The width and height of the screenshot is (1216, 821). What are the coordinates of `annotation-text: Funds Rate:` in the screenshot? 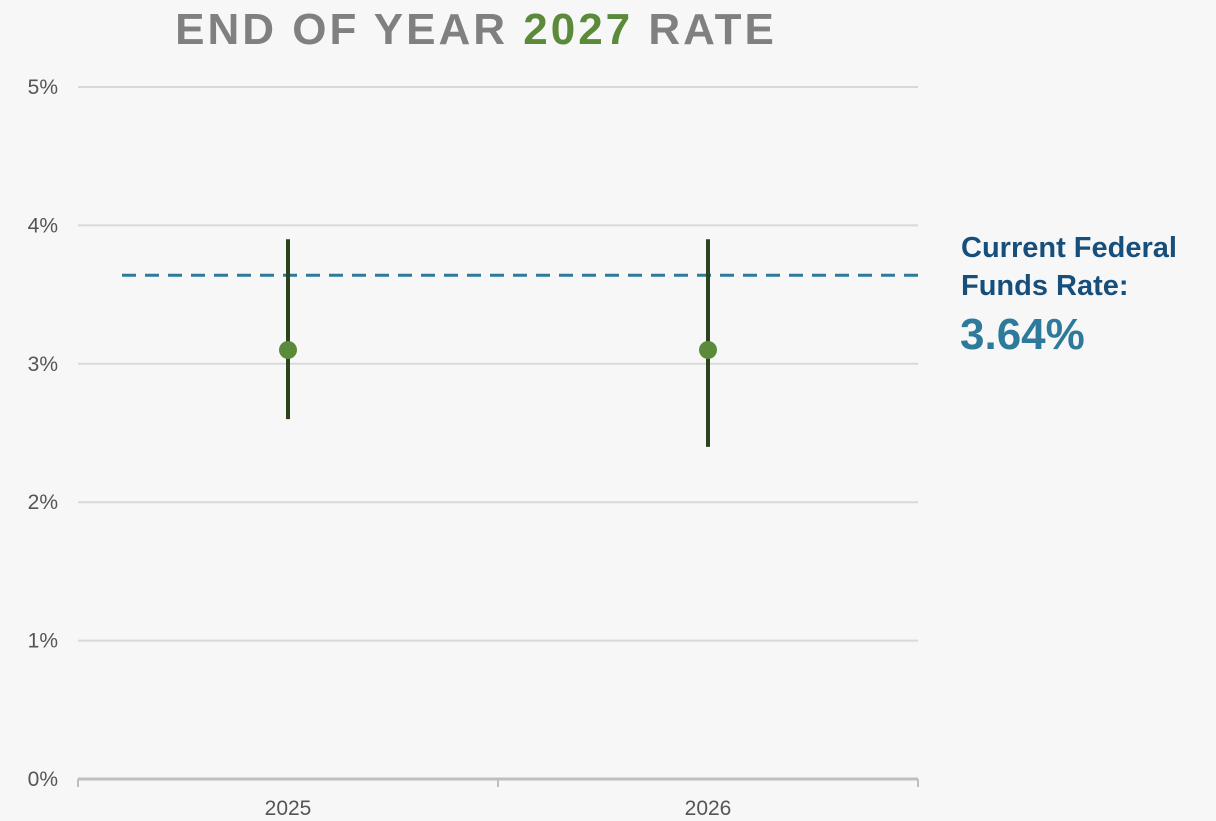 It's located at (1045, 286).